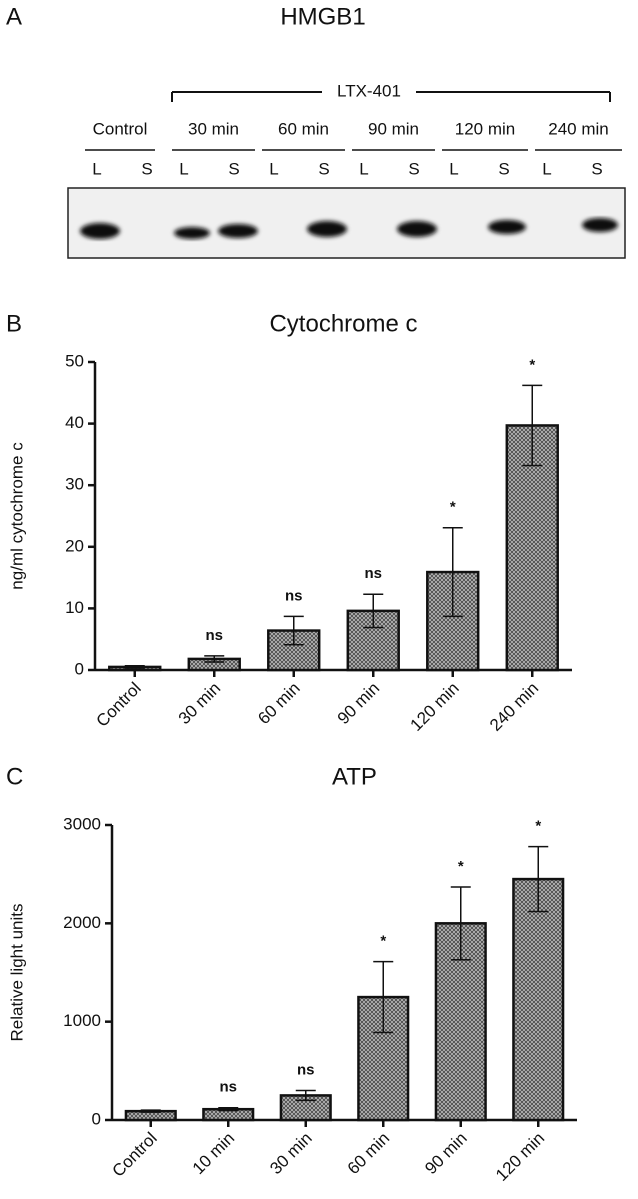  Describe the element at coordinates (74, 360) in the screenshot. I see `y-tick-label: 50` at that location.